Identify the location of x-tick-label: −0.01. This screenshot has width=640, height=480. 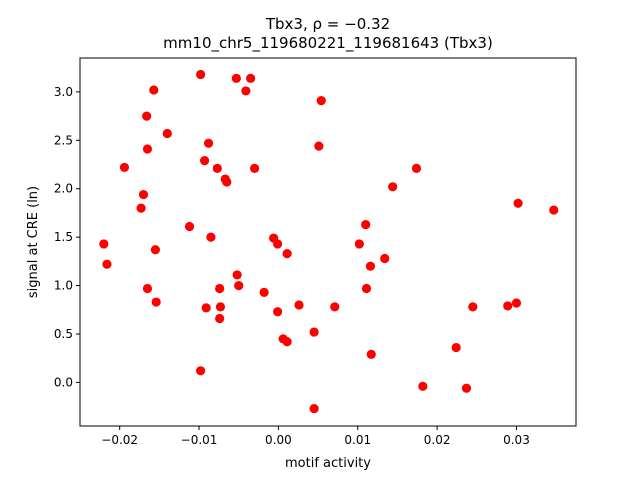
(199, 440).